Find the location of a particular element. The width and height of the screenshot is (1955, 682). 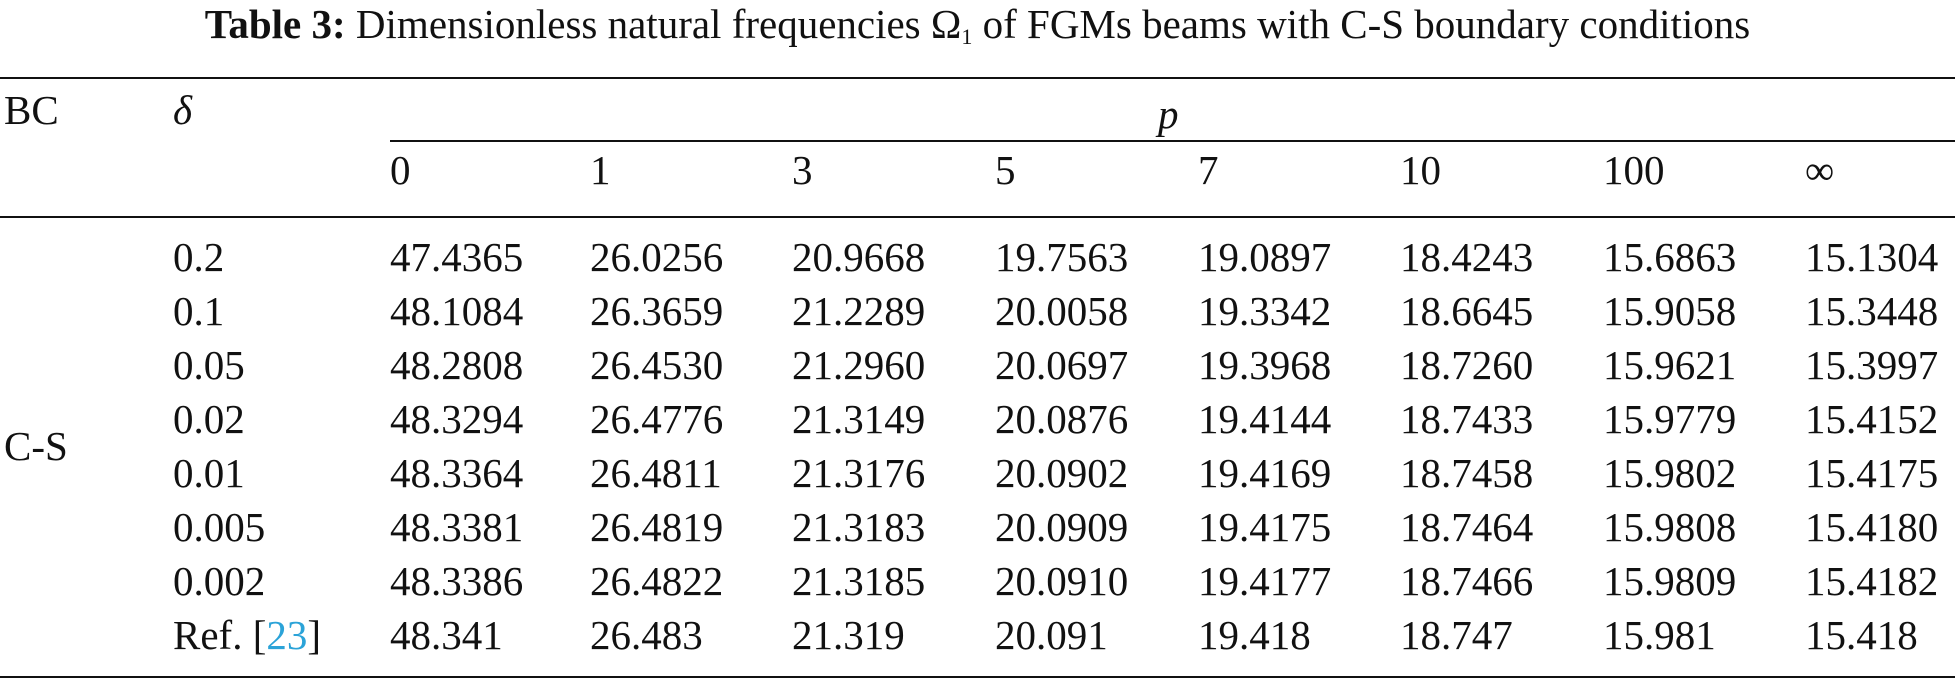

table-cell: 18.7458 is located at coordinates (1467, 473).